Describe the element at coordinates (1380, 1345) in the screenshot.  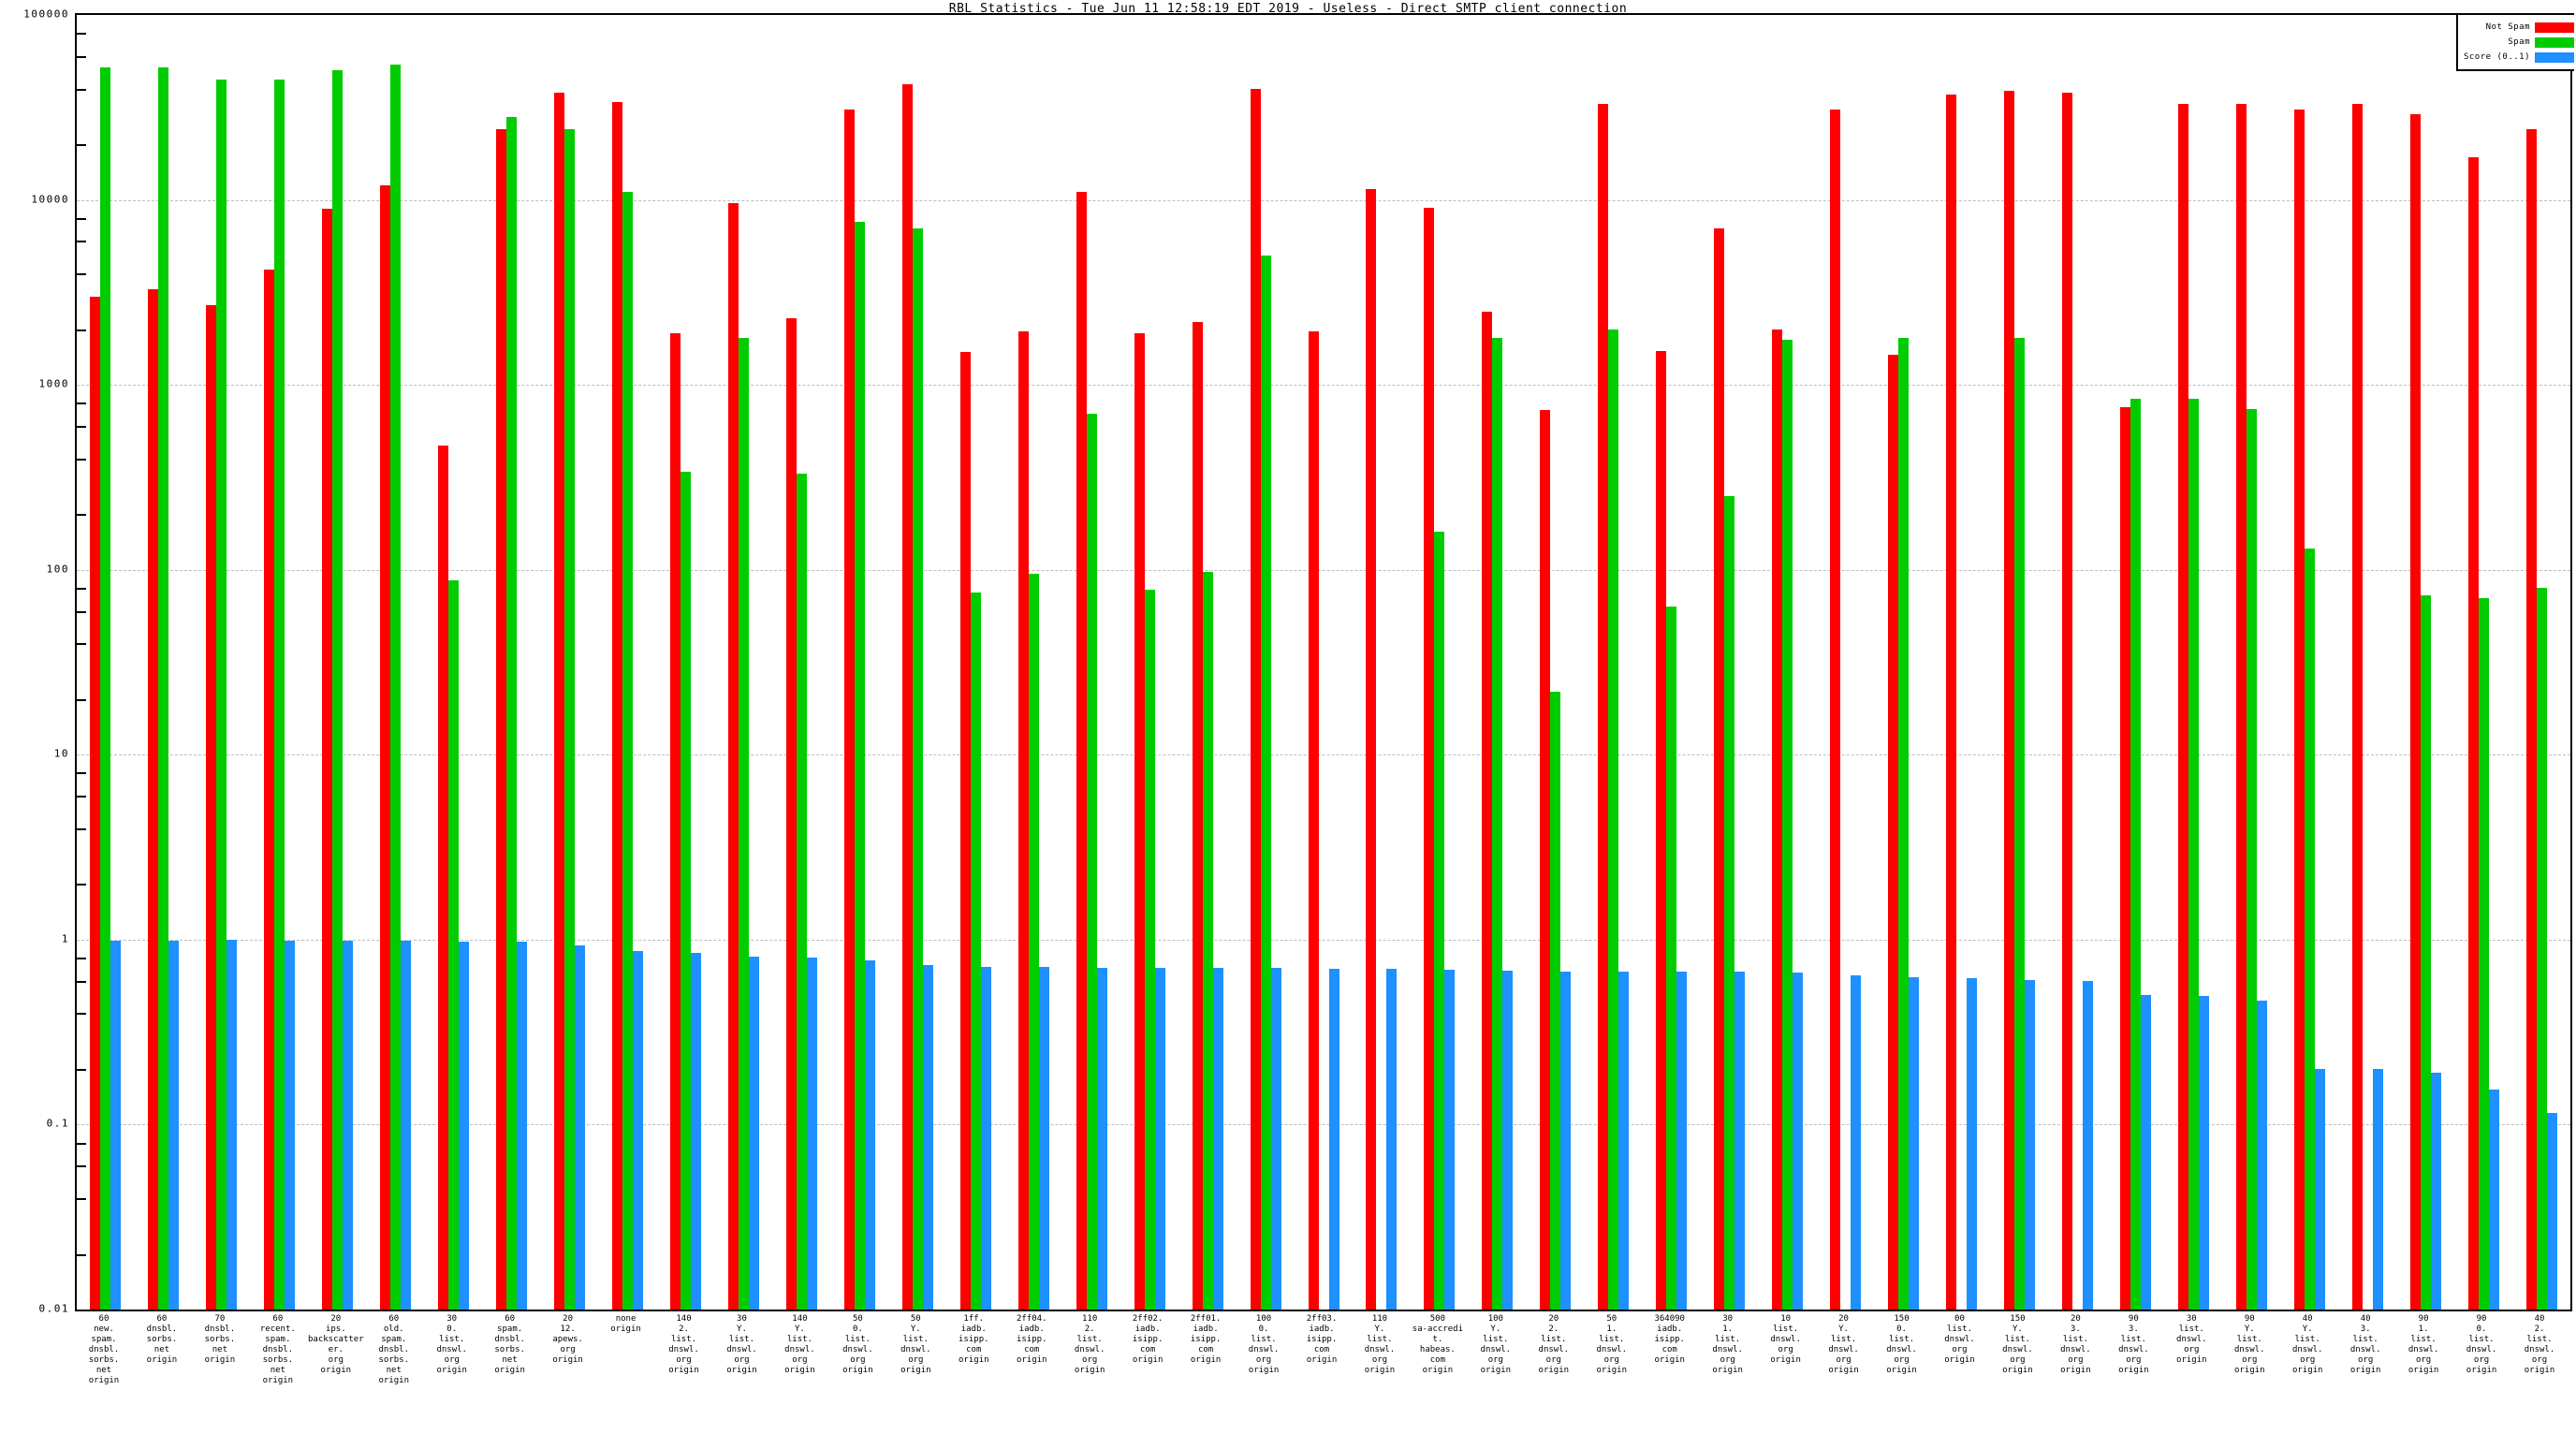
I see `x-tick-label: 110 Y. list. dnswl. org origin` at that location.